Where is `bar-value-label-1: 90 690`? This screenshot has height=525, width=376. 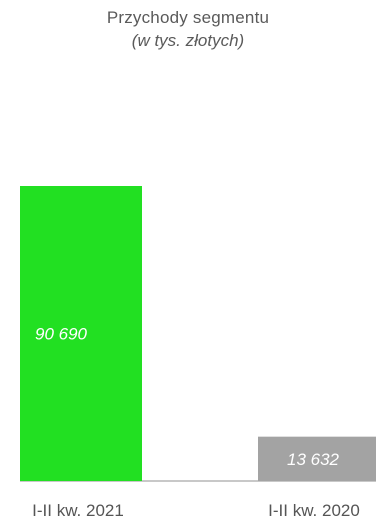
bar-value-label-1: 90 690 is located at coordinates (61, 334).